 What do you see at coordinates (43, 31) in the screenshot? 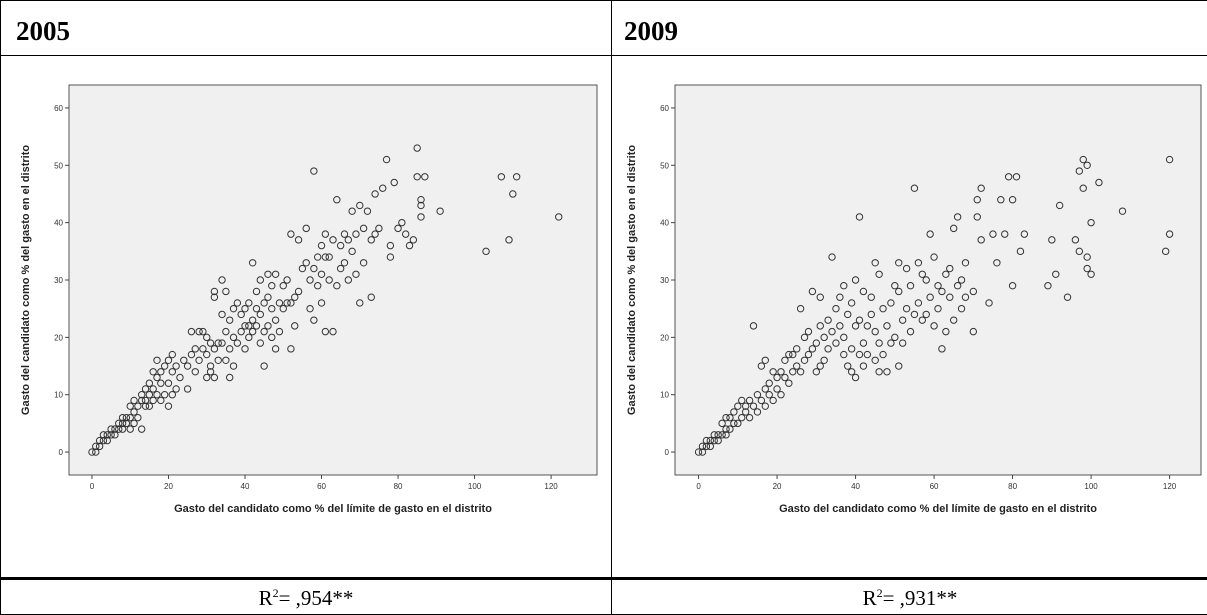
I see `year-heading-2005: 2005` at bounding box center [43, 31].